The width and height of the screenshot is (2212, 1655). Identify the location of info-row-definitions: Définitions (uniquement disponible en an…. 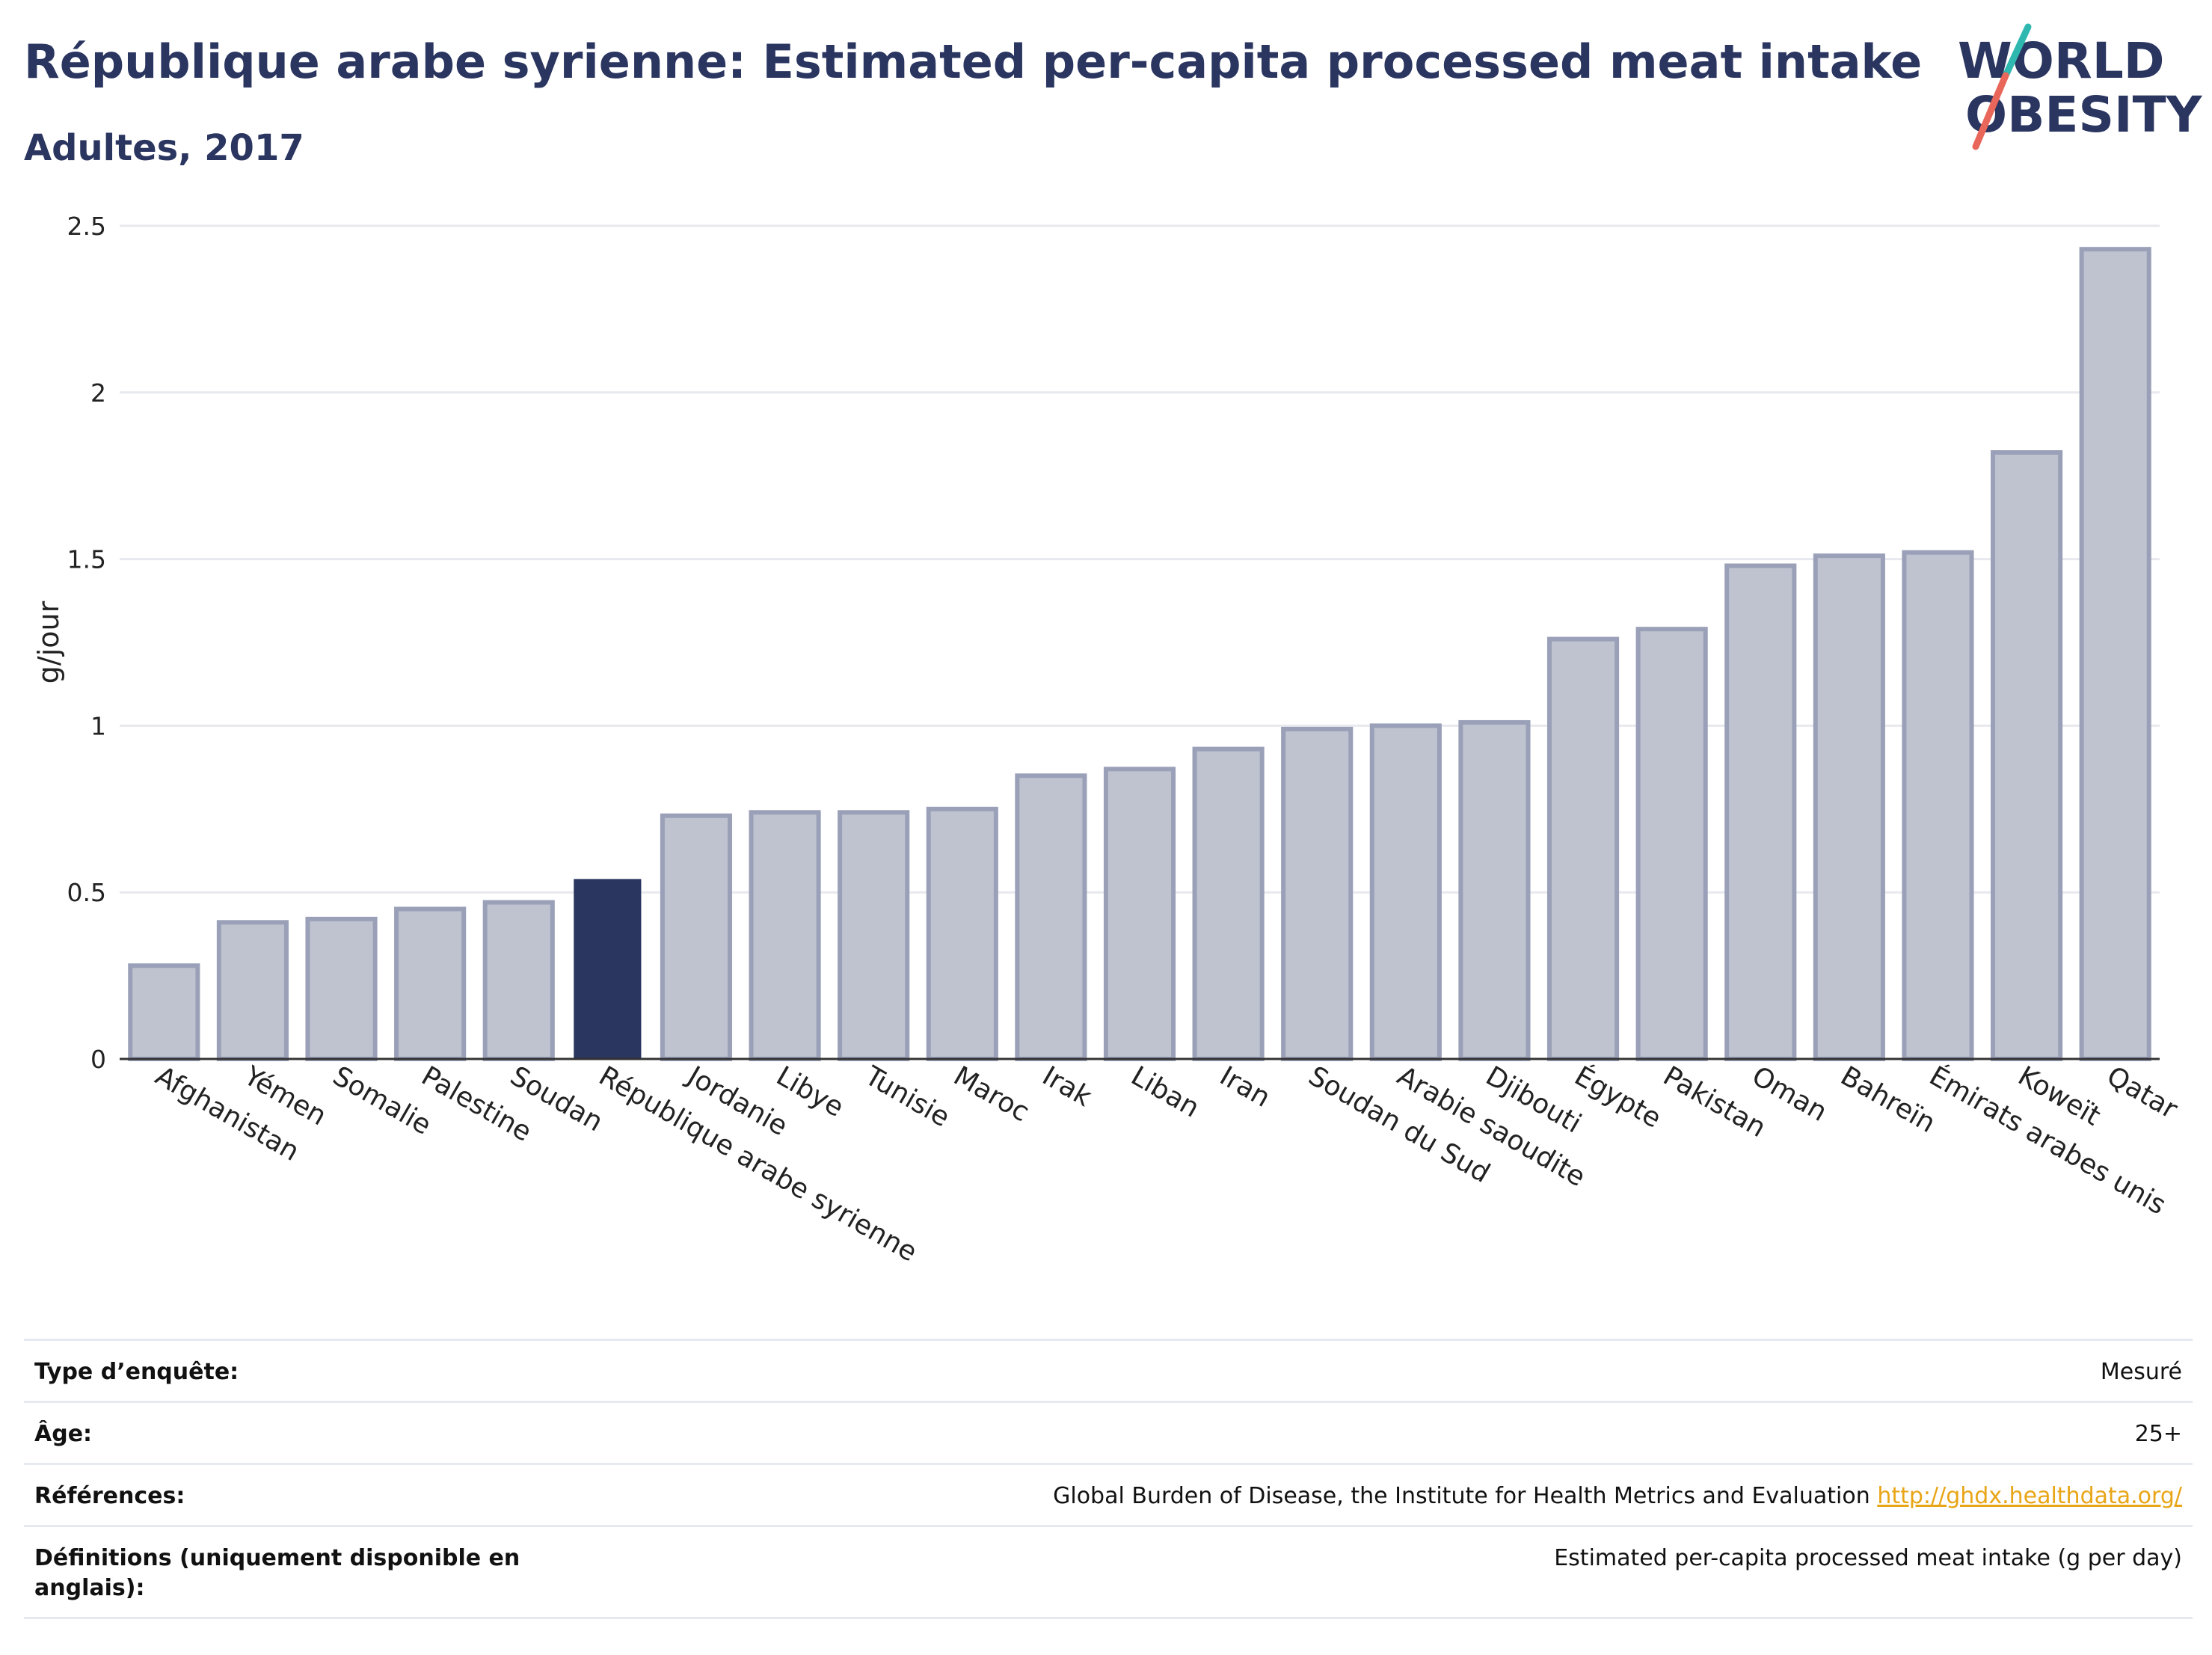
(1108, 1572).